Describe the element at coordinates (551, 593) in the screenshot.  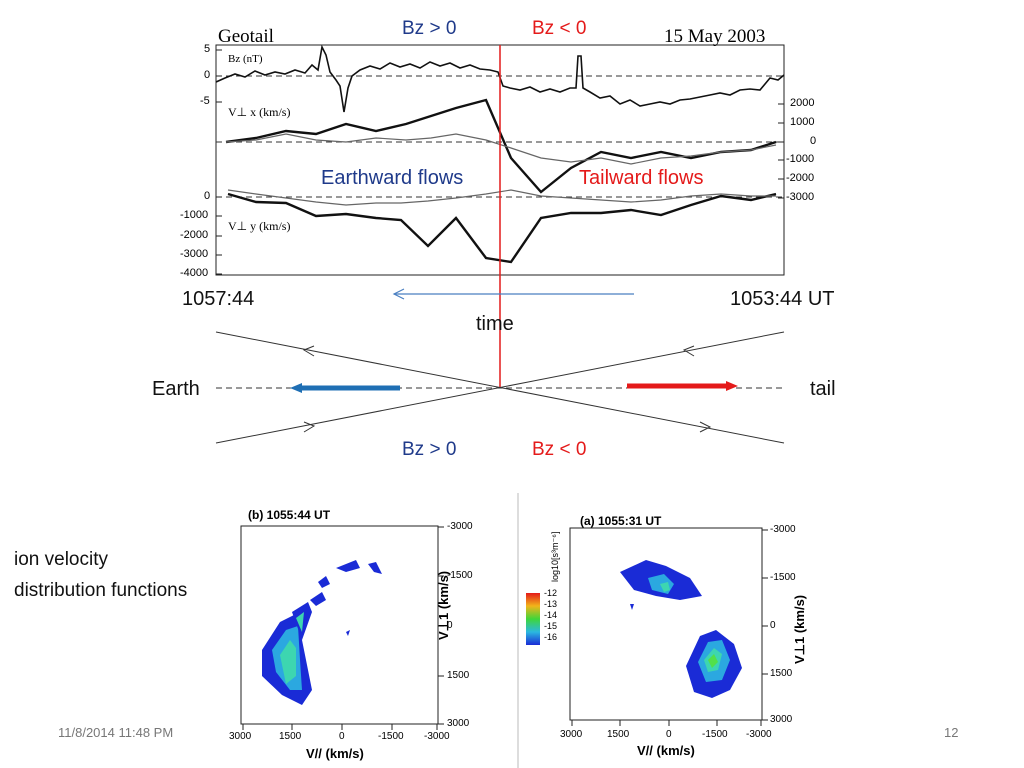
I see `colorbar-tick: -12` at that location.